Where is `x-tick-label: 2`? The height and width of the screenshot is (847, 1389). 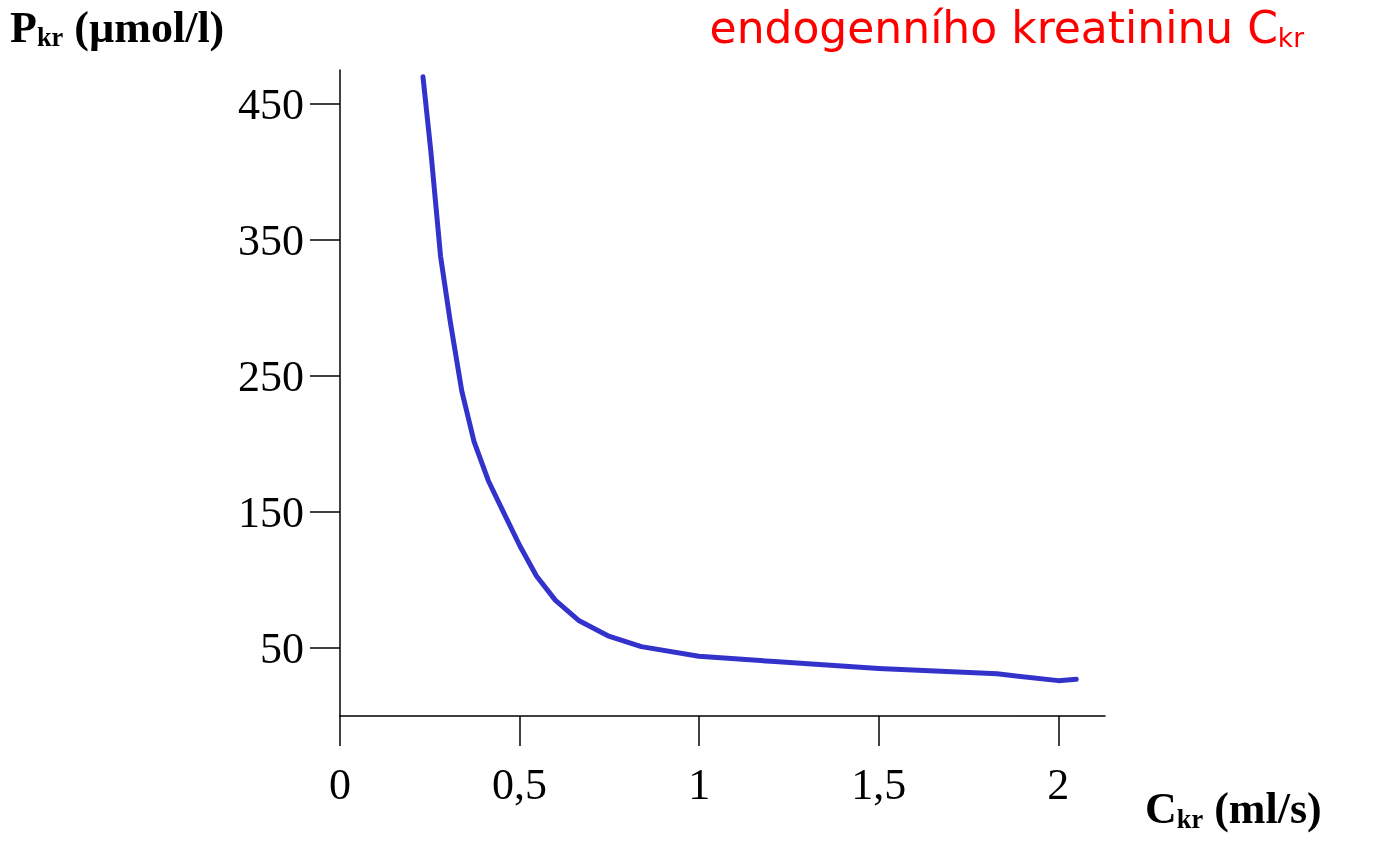
x-tick-label: 2 is located at coordinates (1058, 784).